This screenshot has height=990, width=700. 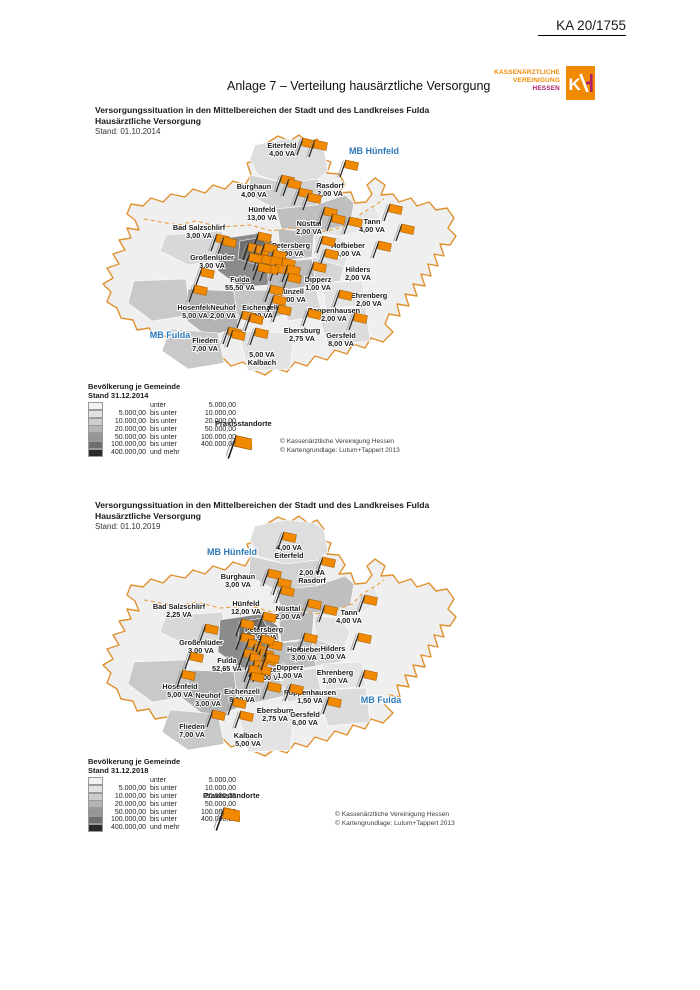 I want to click on municipality-label-line: Ebersburg, so click(x=275, y=710).